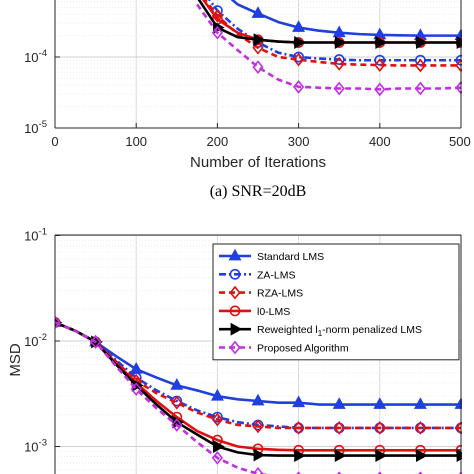 This screenshot has width=474, height=474. Describe the element at coordinates (35, 56) in the screenshot. I see `y-tick-label: 10⁻⁴` at that location.